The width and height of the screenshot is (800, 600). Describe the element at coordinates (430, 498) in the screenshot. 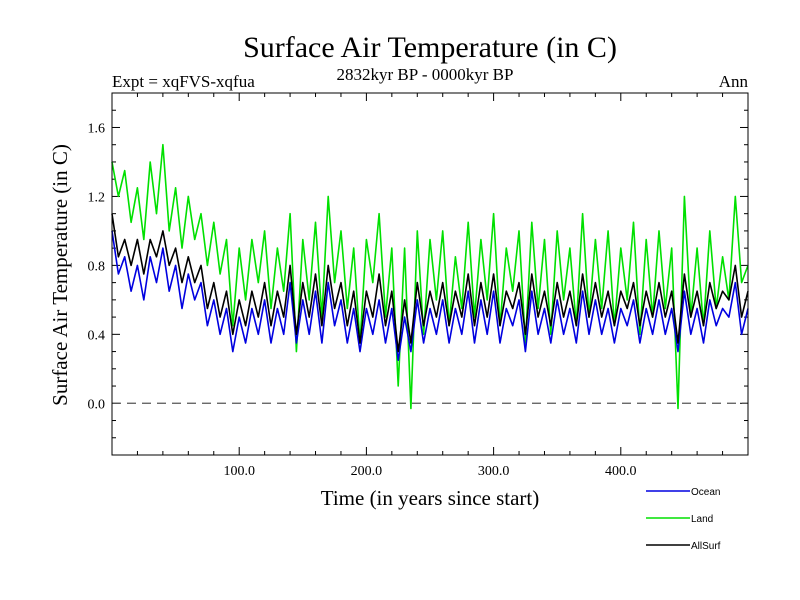

I see `x-axis-label: Time (in years since start)` at that location.